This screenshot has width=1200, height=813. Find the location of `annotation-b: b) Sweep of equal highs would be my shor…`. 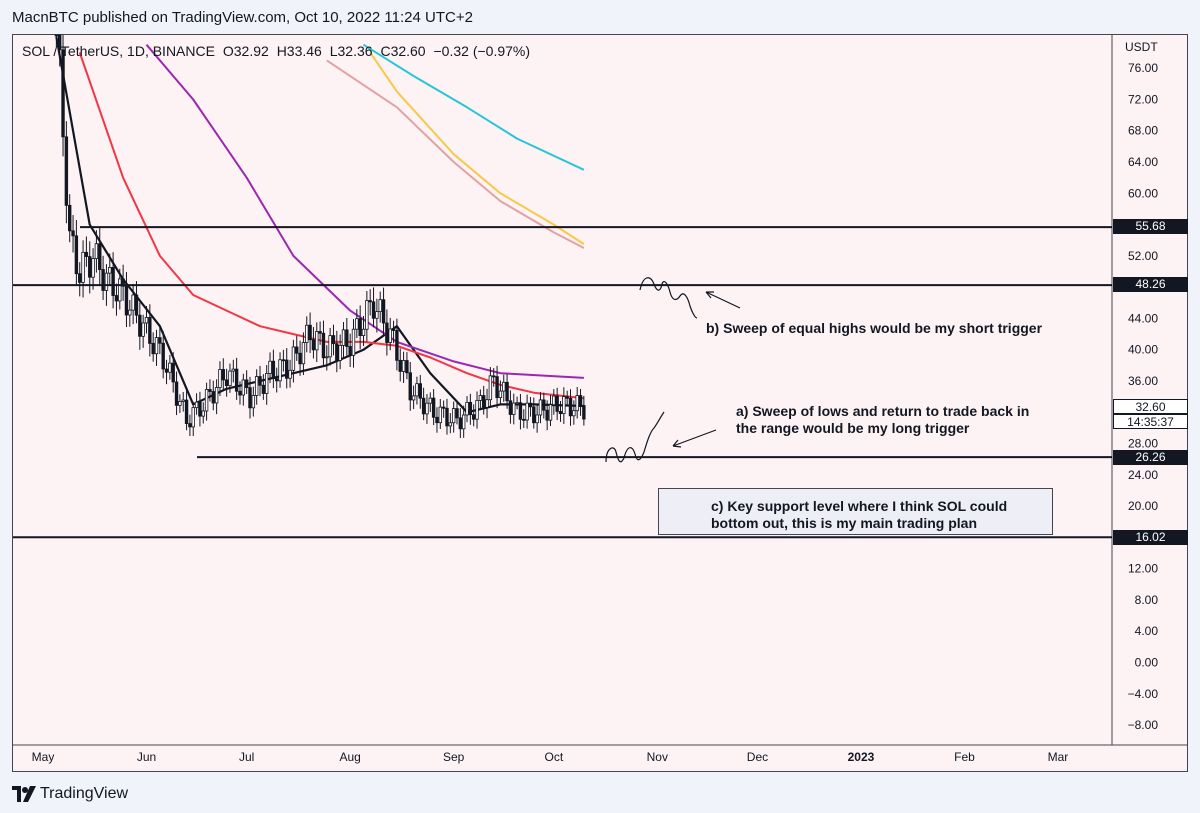

annotation-b: b) Sweep of equal highs would be my shor… is located at coordinates (874, 328).